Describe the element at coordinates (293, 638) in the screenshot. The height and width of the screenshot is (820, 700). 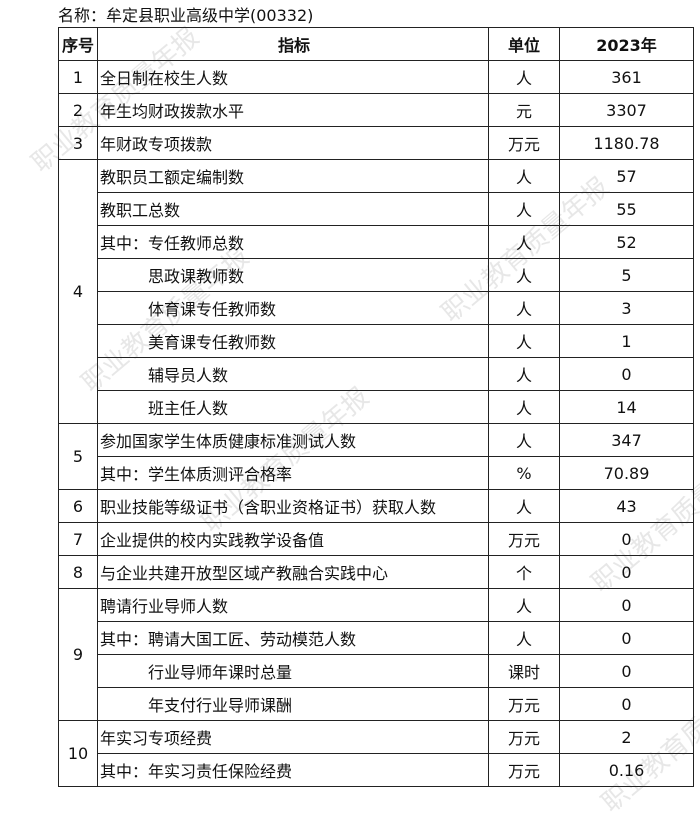
I see `indicator-cell: 其中：聘请大国工匠、劳动模范人数` at that location.